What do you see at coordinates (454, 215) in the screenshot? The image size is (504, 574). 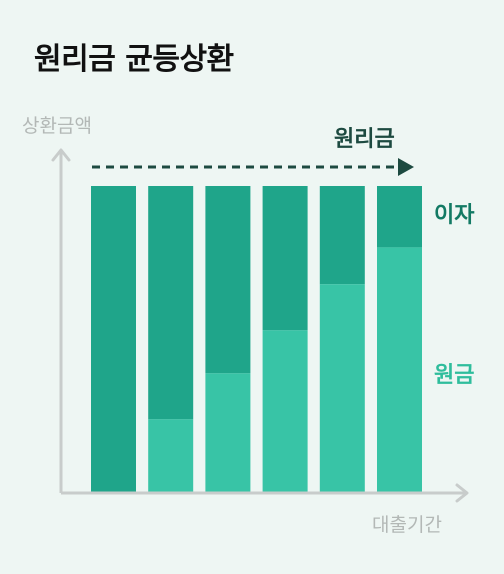 I see `legend-interest-label: 이자` at bounding box center [454, 215].